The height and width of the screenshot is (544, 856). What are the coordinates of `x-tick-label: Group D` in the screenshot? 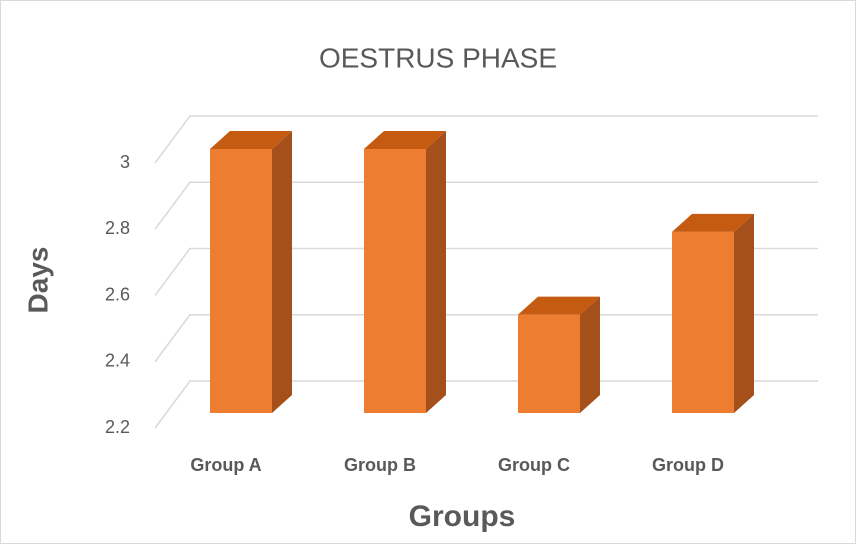 It's located at (688, 465).